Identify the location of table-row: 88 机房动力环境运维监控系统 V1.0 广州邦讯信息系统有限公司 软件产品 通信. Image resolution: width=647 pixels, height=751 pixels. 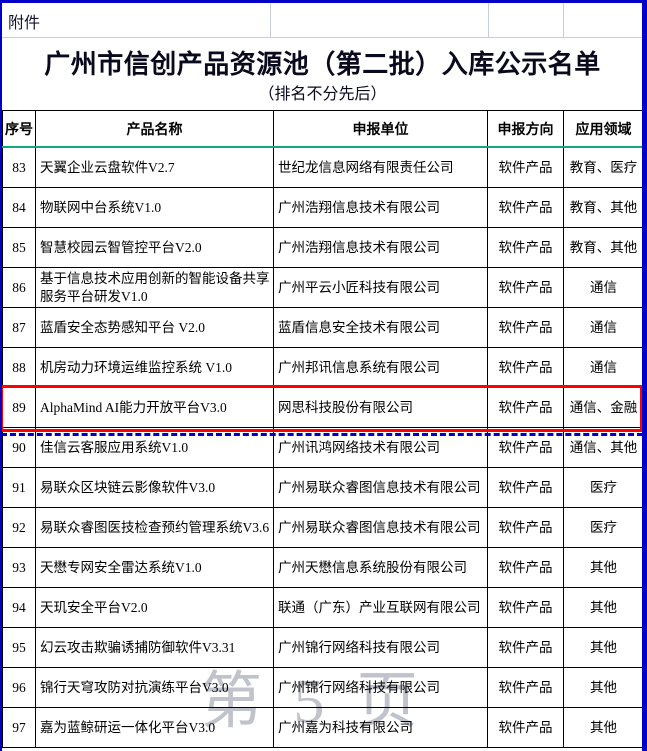
(323, 367).